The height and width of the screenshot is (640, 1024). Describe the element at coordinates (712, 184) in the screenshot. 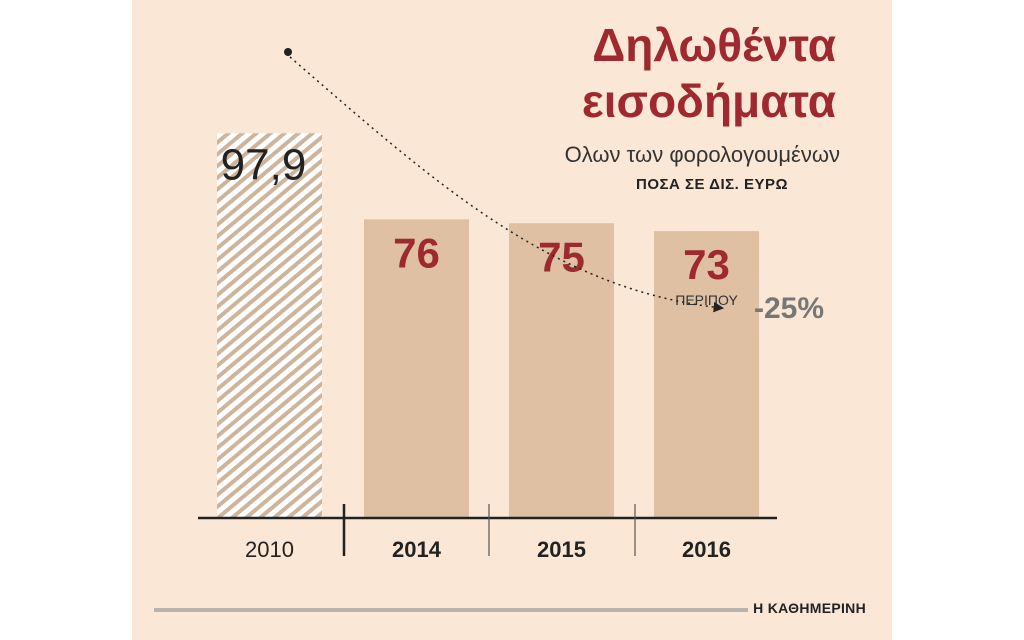

I see `unit-label: ΠΟΣΑ ΣΕ ΔΙΣ. ΕΥΡΩ` at that location.